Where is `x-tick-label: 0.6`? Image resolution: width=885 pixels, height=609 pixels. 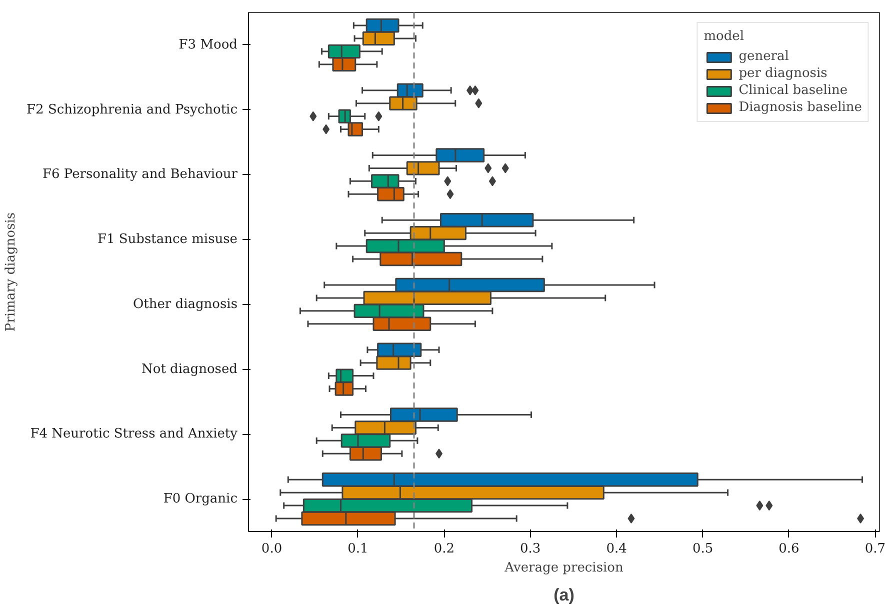
x-tick-label: 0.6 is located at coordinates (789, 549).